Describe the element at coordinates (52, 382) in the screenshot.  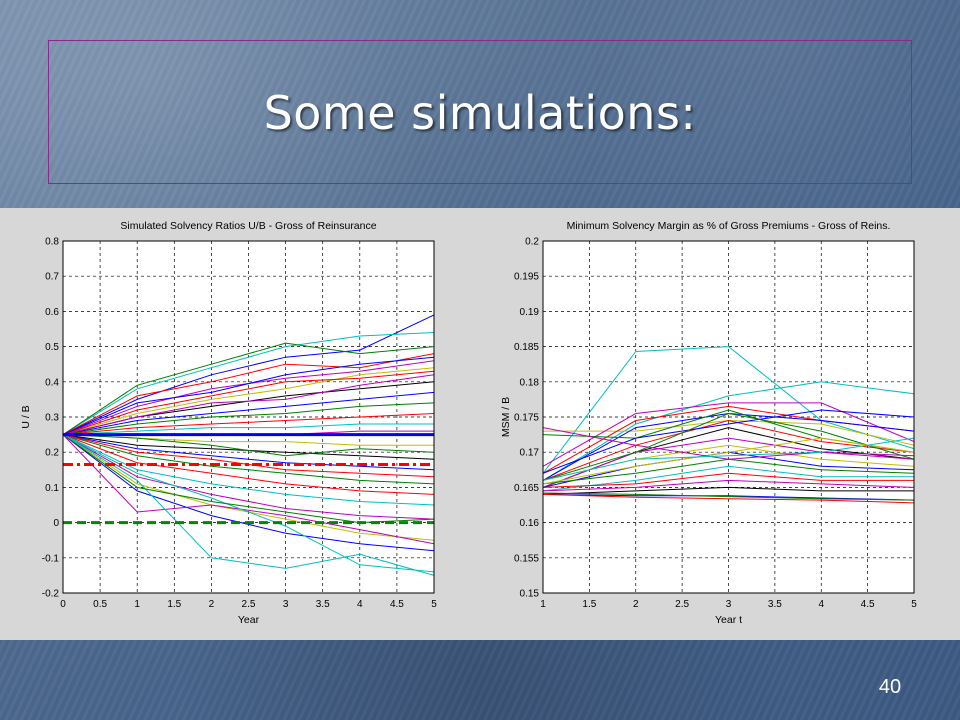
I see `y-tick-label: 0.4` at that location.